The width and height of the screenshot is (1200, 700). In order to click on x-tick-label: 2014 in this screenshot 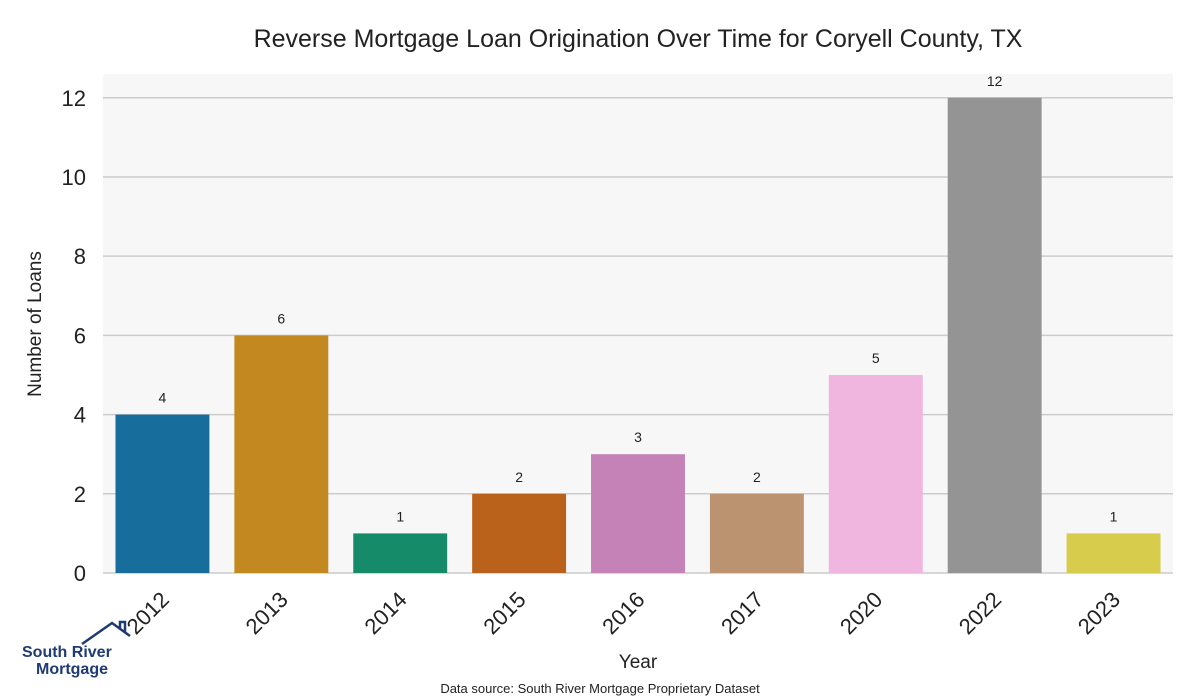, I will do `click(385, 613)`.